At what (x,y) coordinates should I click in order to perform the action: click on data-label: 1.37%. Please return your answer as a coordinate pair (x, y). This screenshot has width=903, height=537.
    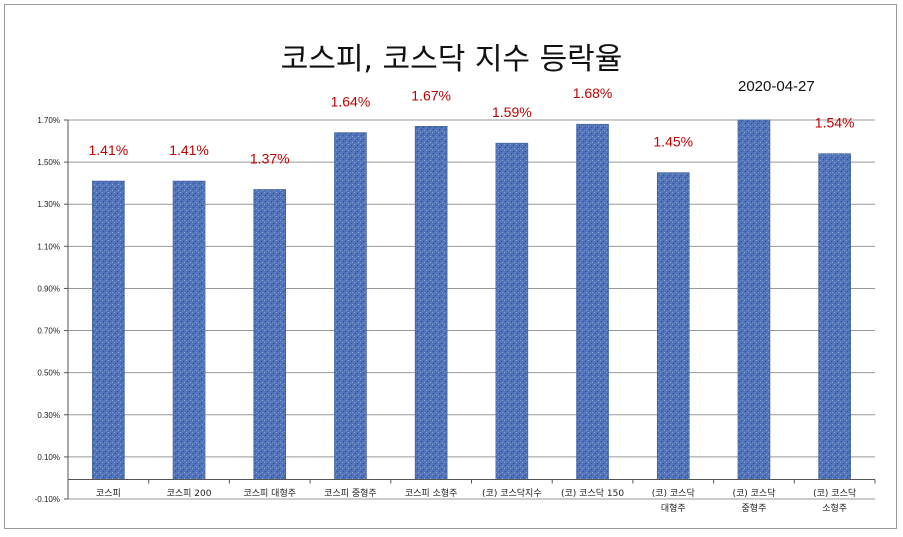
    Looking at the image, I should click on (270, 158).